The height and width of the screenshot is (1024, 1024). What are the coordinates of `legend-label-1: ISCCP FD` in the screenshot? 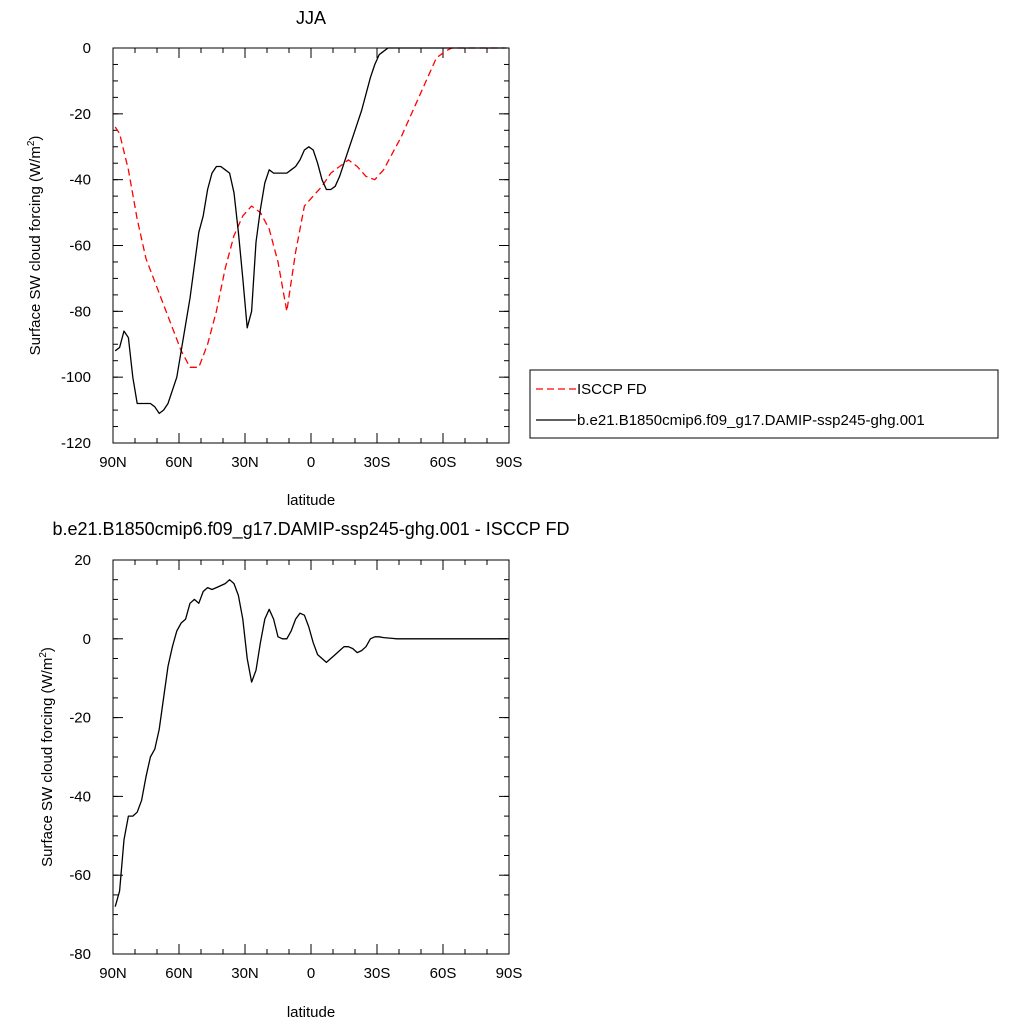 It's located at (612, 389).